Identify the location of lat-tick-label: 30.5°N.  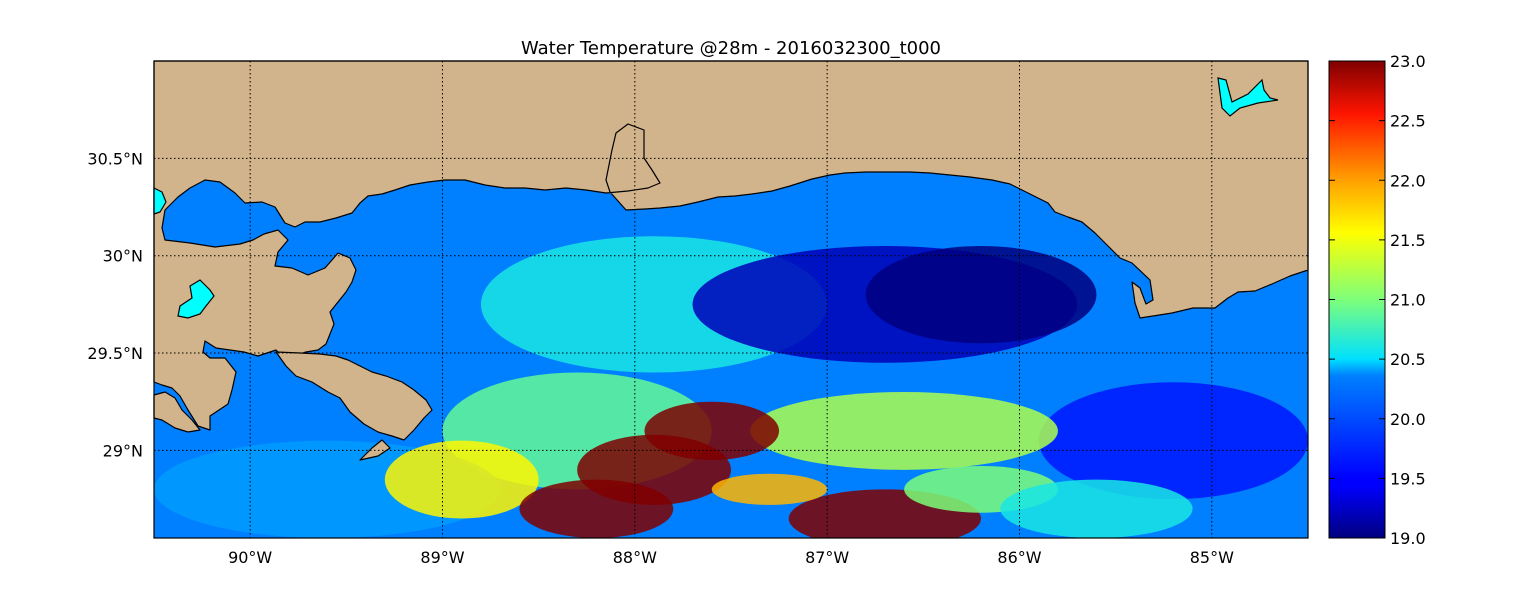
(115, 158).